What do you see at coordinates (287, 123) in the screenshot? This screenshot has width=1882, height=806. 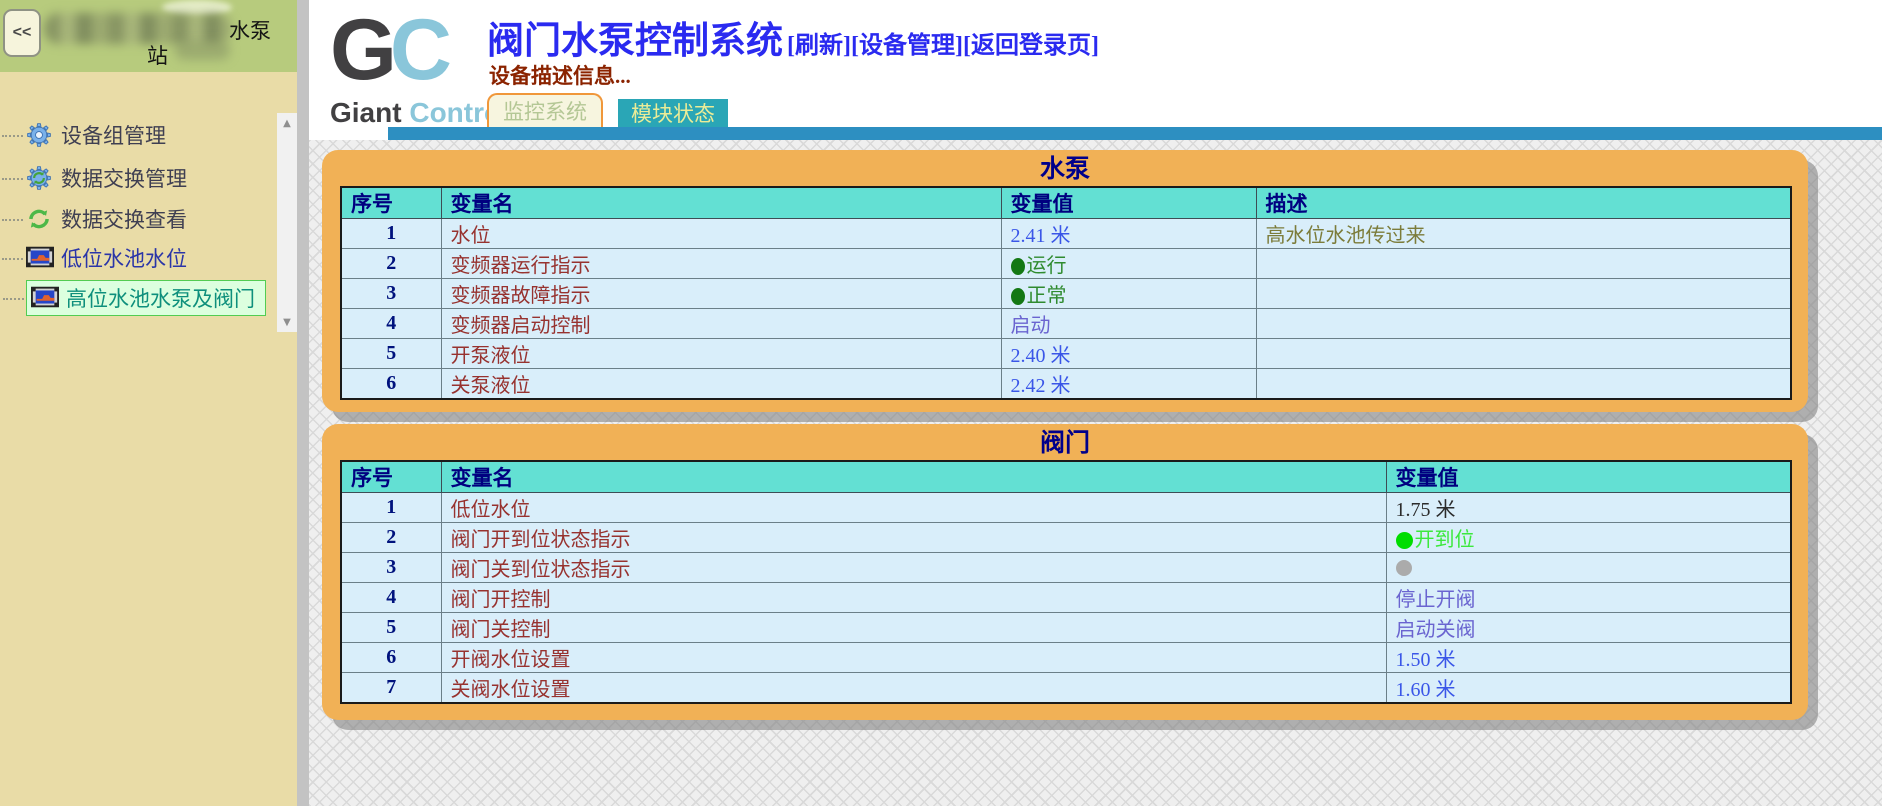 I see `scroll-up-icon: ▲` at bounding box center [287, 123].